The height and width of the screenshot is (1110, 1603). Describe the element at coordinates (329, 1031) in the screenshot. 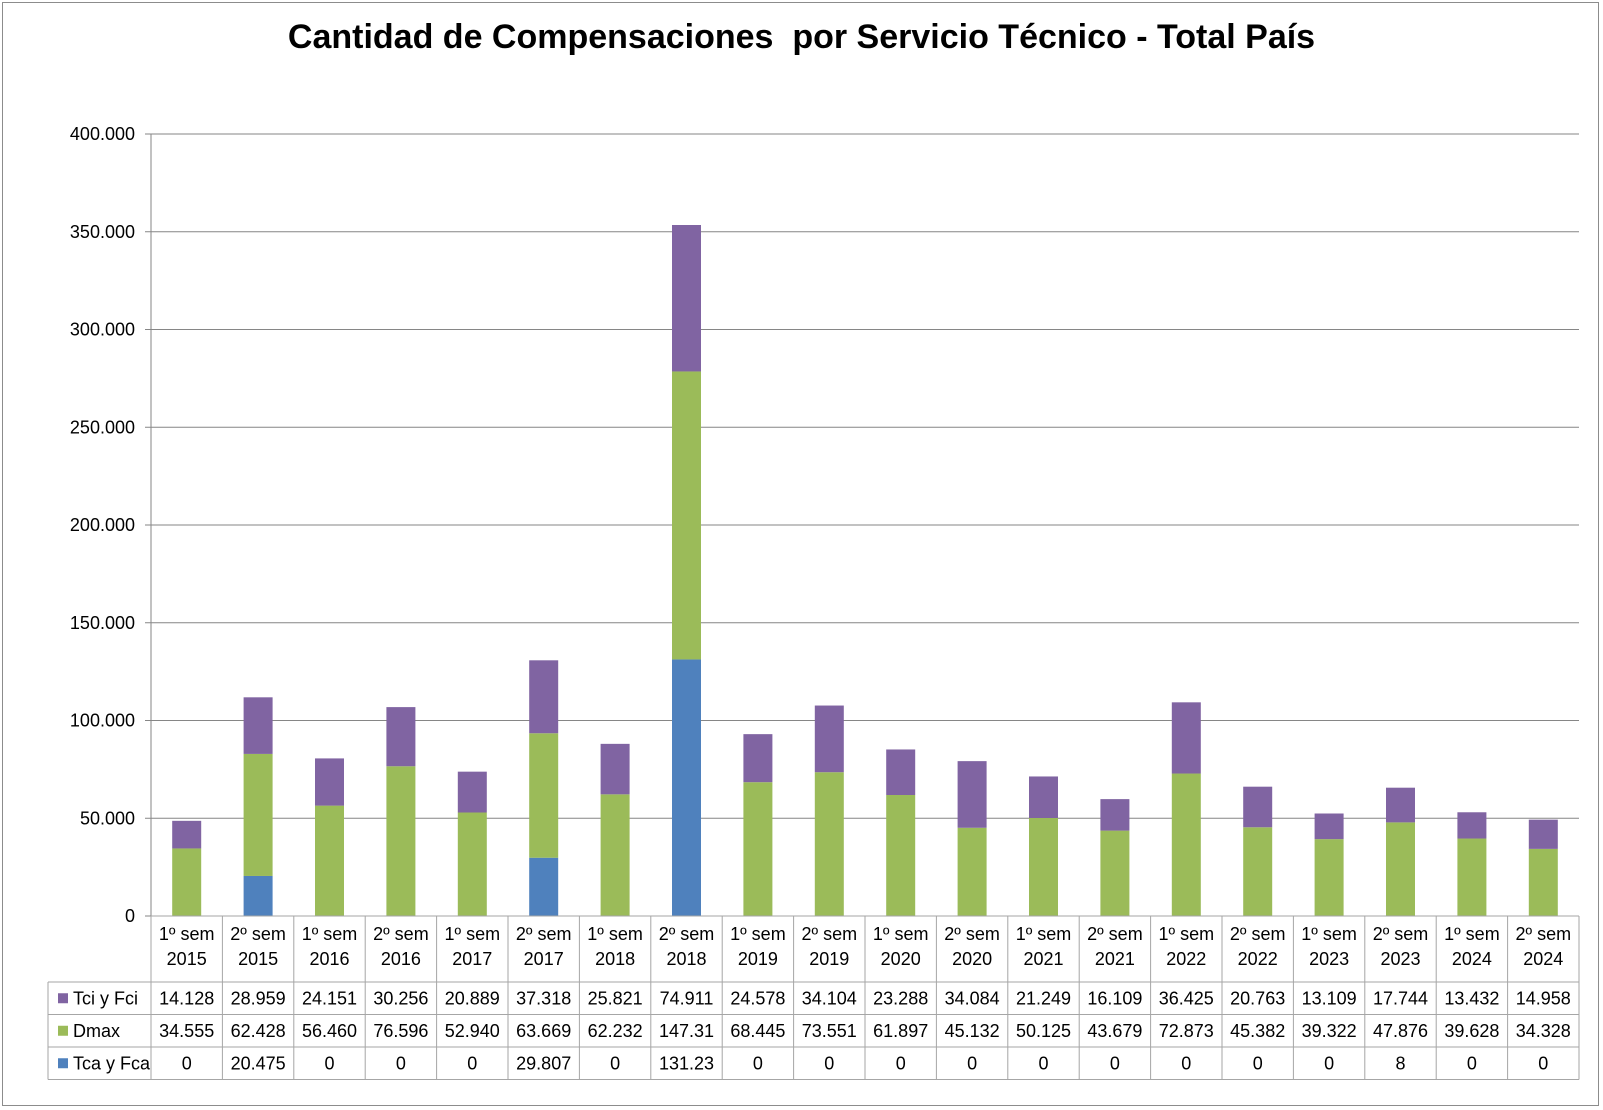

I see `table-cell-value: 56.460` at that location.